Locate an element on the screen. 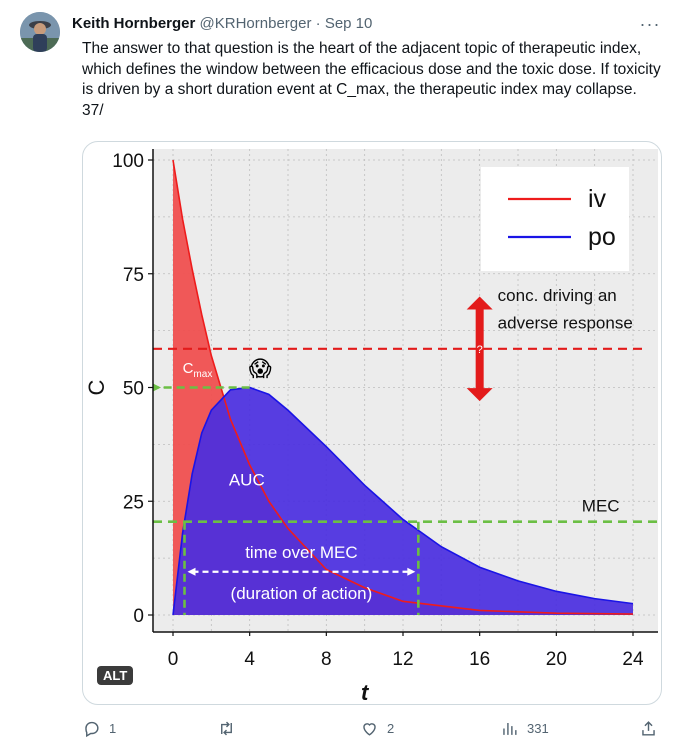 The width and height of the screenshot is (678, 745). adverse-label-line1: conc. driving an is located at coordinates (557, 295).